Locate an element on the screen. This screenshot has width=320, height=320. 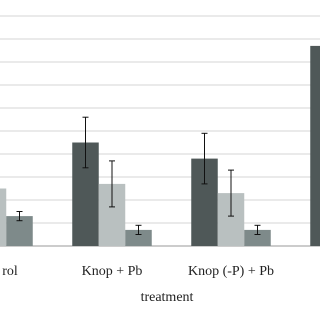
x-tick-label: Knop + Pb is located at coordinates (112, 271).